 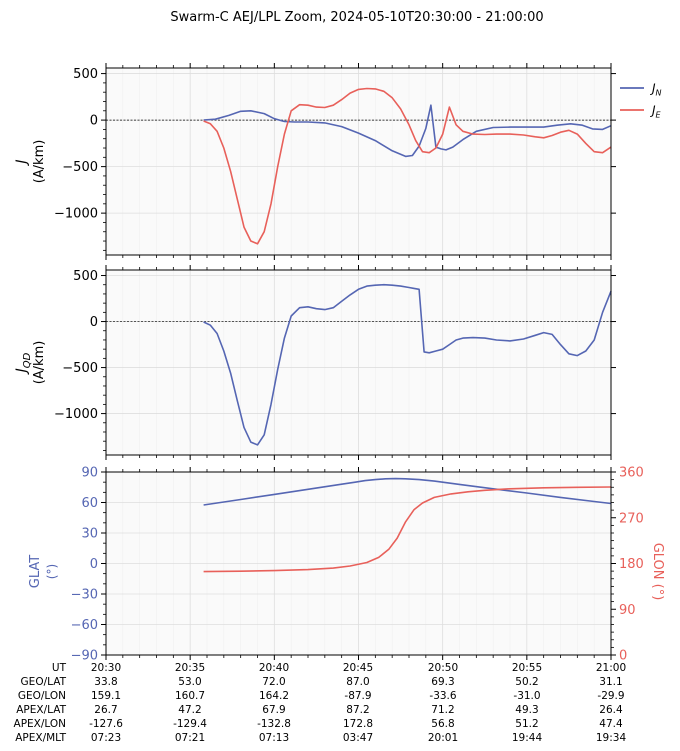 What do you see at coordinates (106, 696) in the screenshot?
I see `footer-cell: 159.1` at bounding box center [106, 696].